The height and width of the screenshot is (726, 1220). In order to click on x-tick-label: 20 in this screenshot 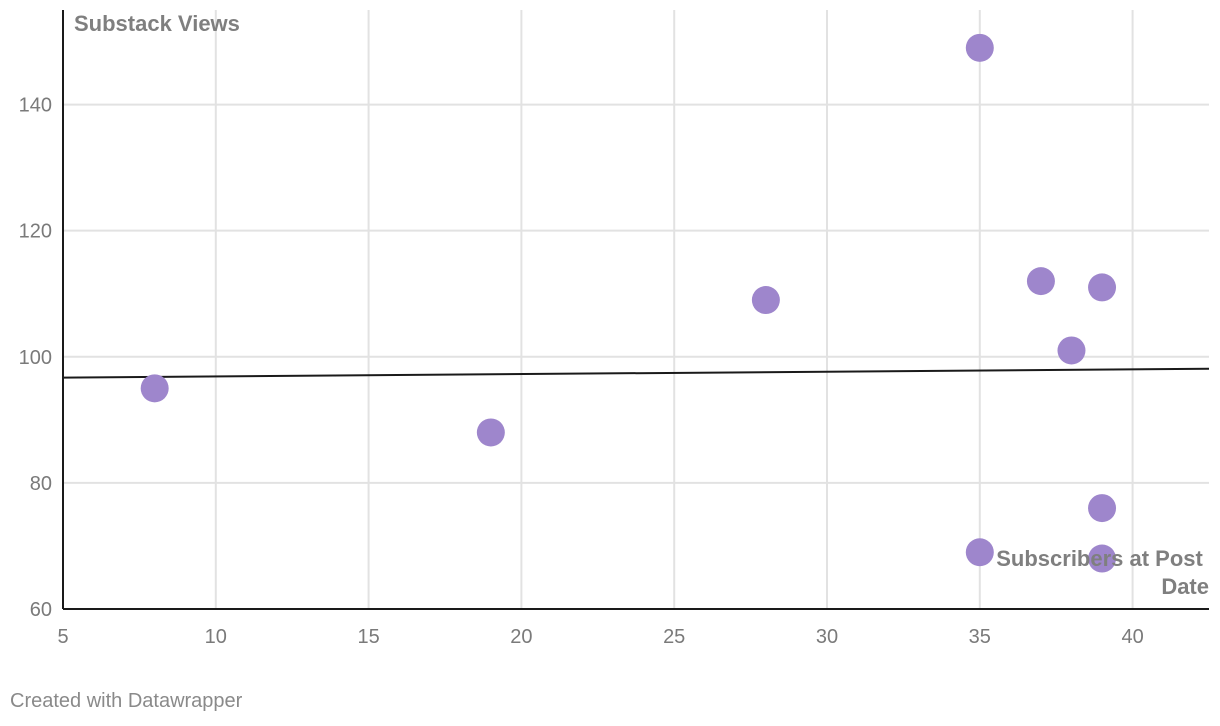, I will do `click(521, 637)`.